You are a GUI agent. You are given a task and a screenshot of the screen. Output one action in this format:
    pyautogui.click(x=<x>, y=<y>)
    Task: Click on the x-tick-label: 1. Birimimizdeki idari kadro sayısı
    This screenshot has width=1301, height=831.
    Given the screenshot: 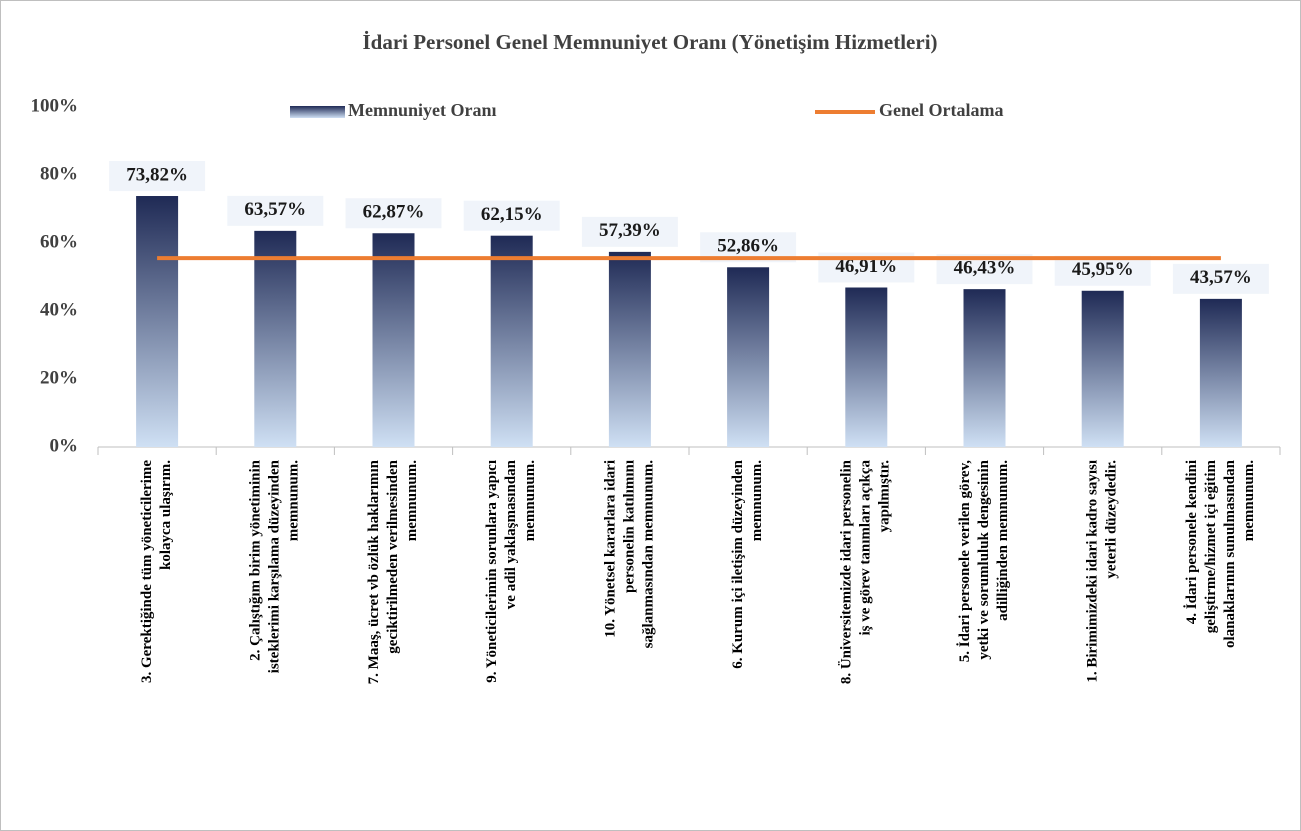 What is the action you would take?
    pyautogui.click(x=1093, y=571)
    